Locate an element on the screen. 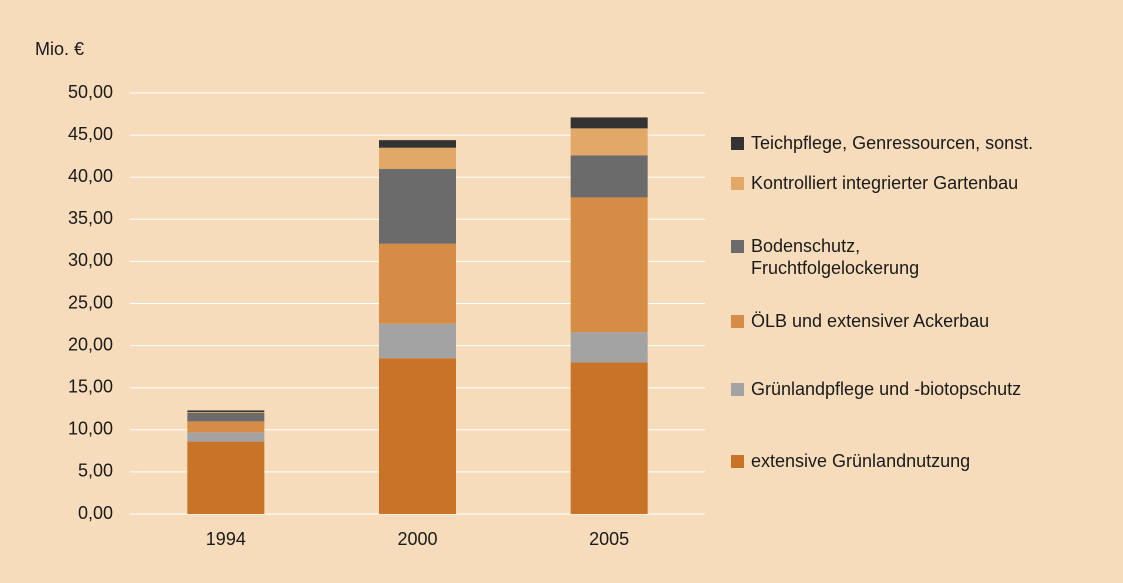 The image size is (1123, 583). y-axis-label: Mio. € is located at coordinates (59, 49).